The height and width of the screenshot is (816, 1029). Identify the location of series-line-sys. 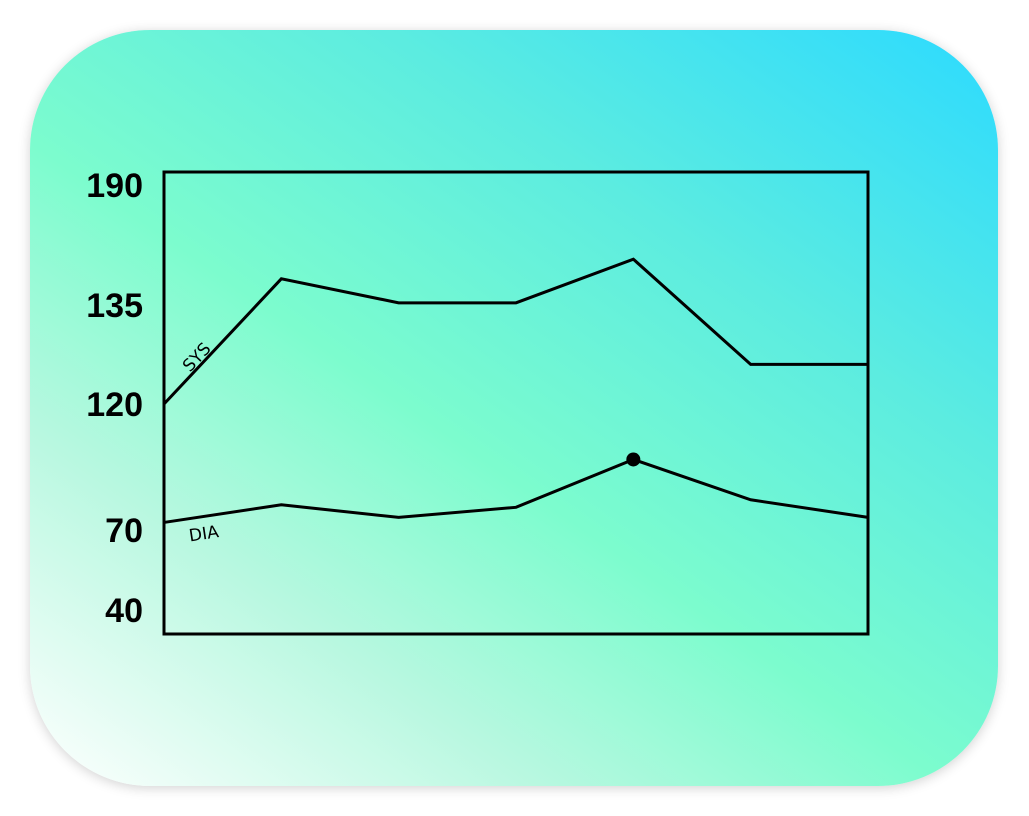
(515, 331).